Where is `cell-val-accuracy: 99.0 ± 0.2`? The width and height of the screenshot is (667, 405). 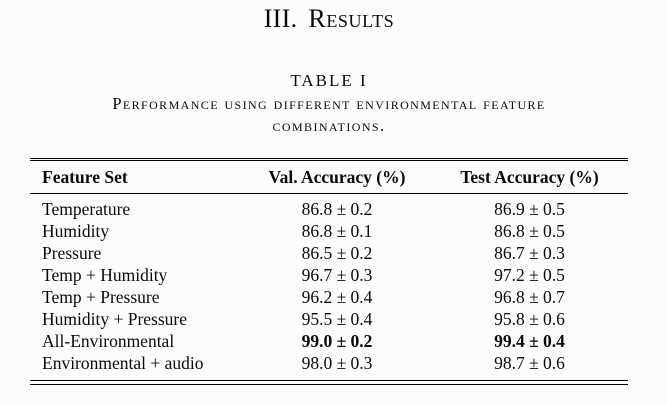 cell-val-accuracy: 99.0 ± 0.2 is located at coordinates (337, 341).